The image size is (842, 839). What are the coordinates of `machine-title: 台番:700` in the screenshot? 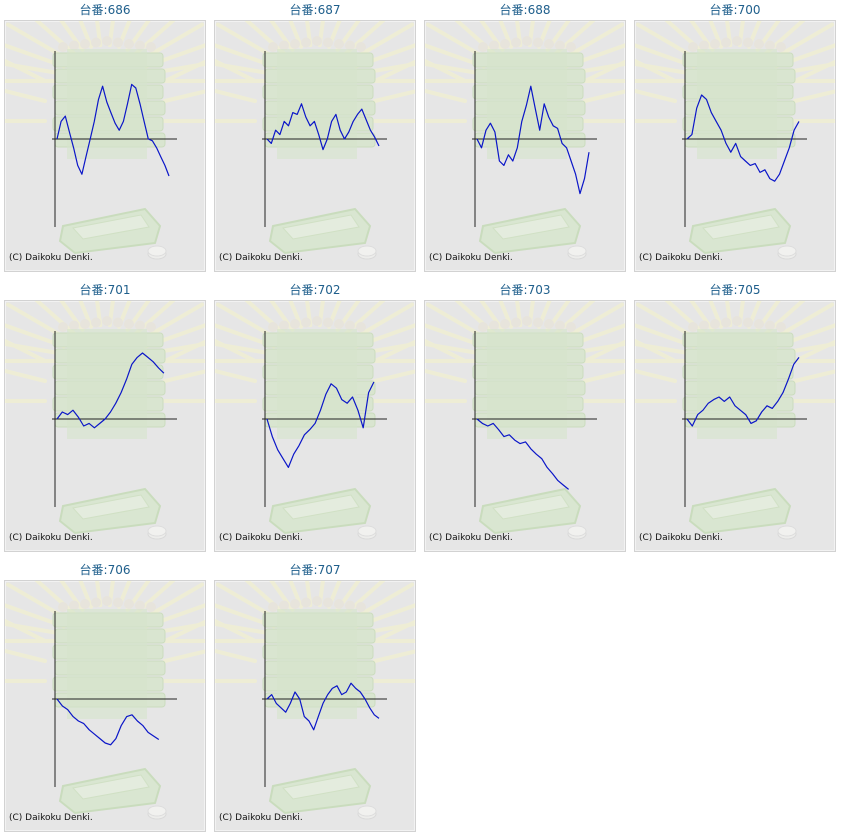 It's located at (735, 10).